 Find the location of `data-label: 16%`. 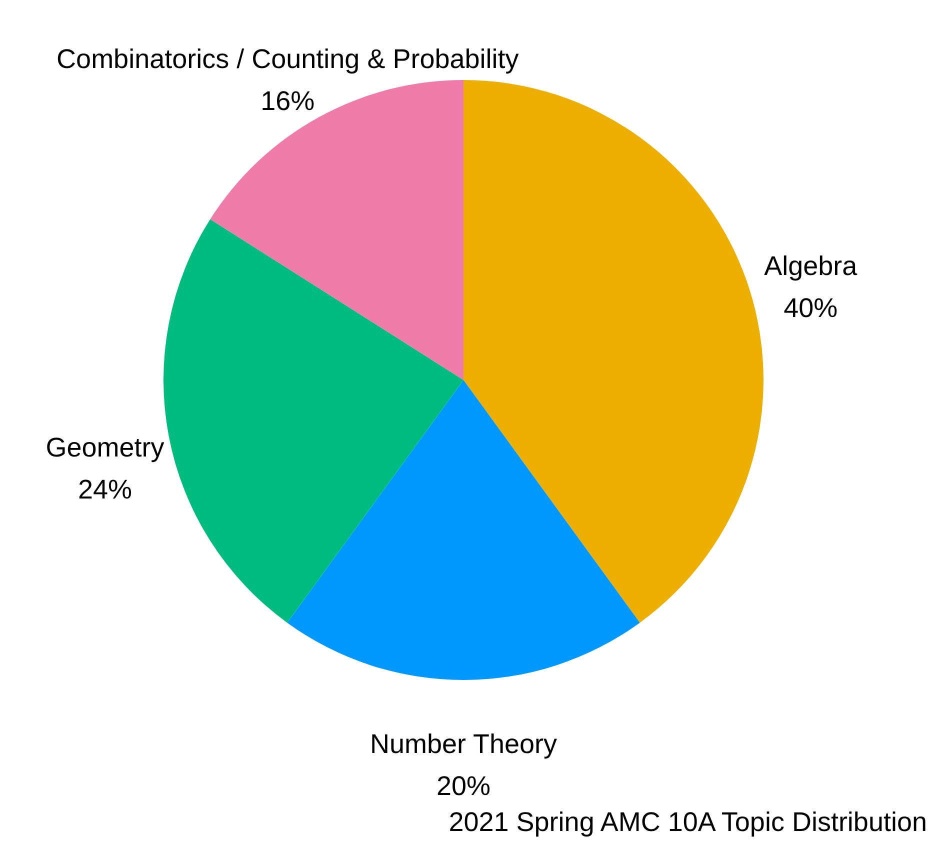

data-label: 16% is located at coordinates (287, 101).